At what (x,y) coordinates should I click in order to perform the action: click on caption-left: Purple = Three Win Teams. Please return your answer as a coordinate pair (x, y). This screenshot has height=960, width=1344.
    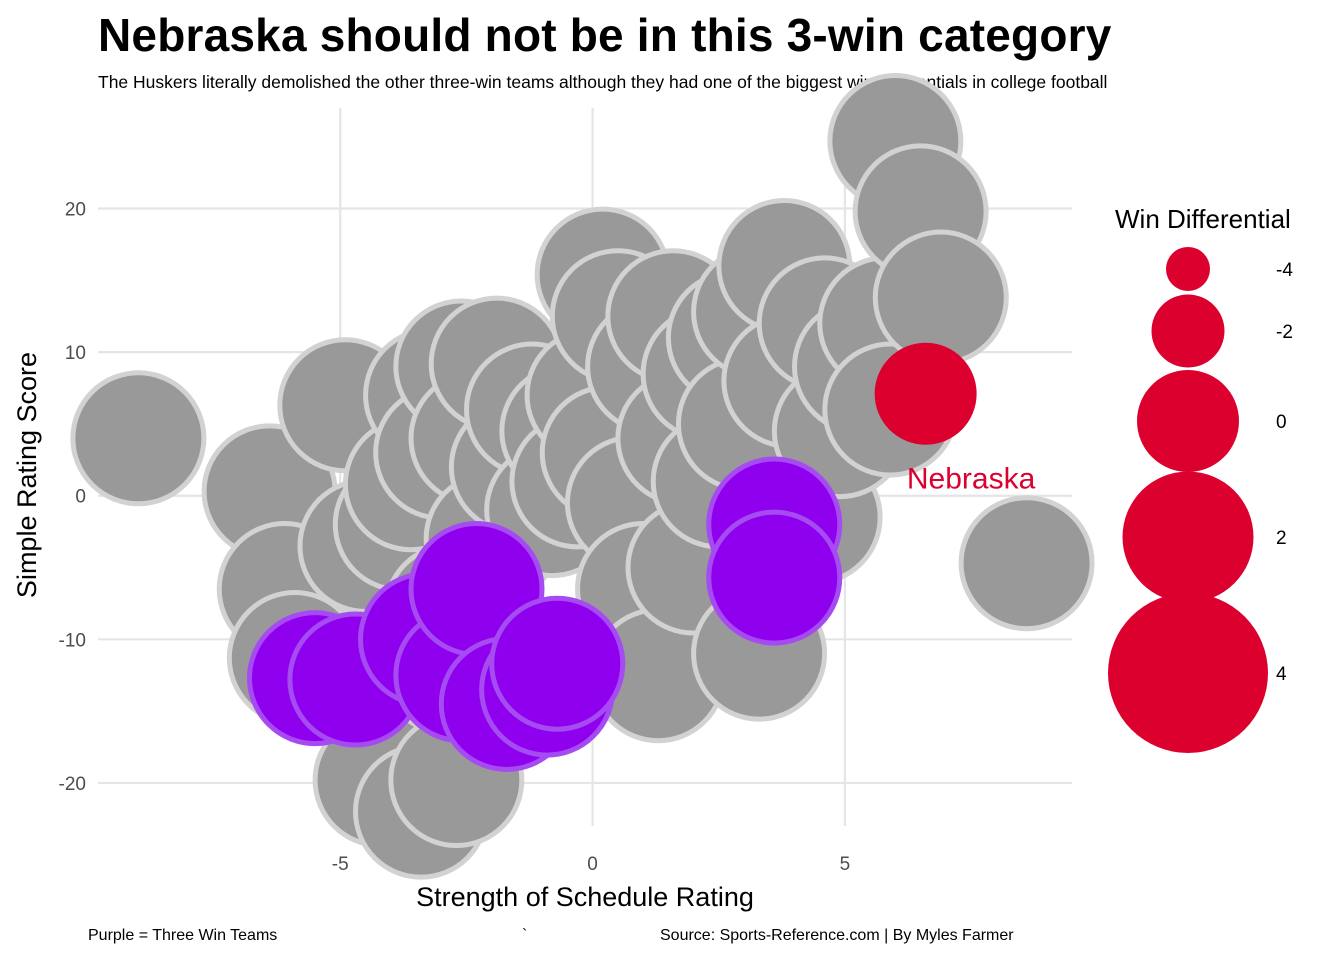
    Looking at the image, I should click on (183, 935).